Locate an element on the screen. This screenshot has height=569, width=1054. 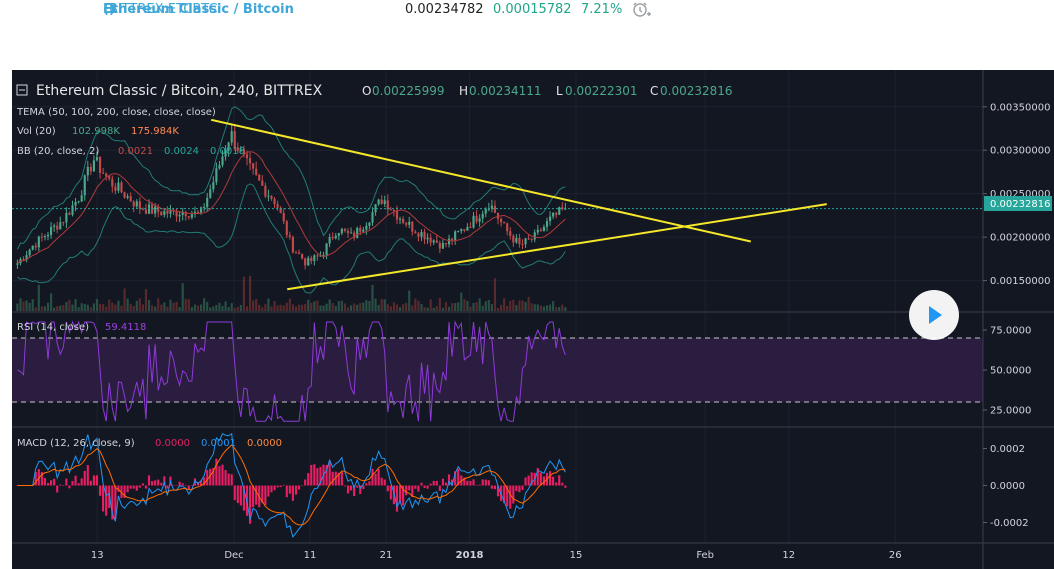
chart-title: Ethereum Classic / Bitcoin, 240, BITTREX is located at coordinates (179, 91).